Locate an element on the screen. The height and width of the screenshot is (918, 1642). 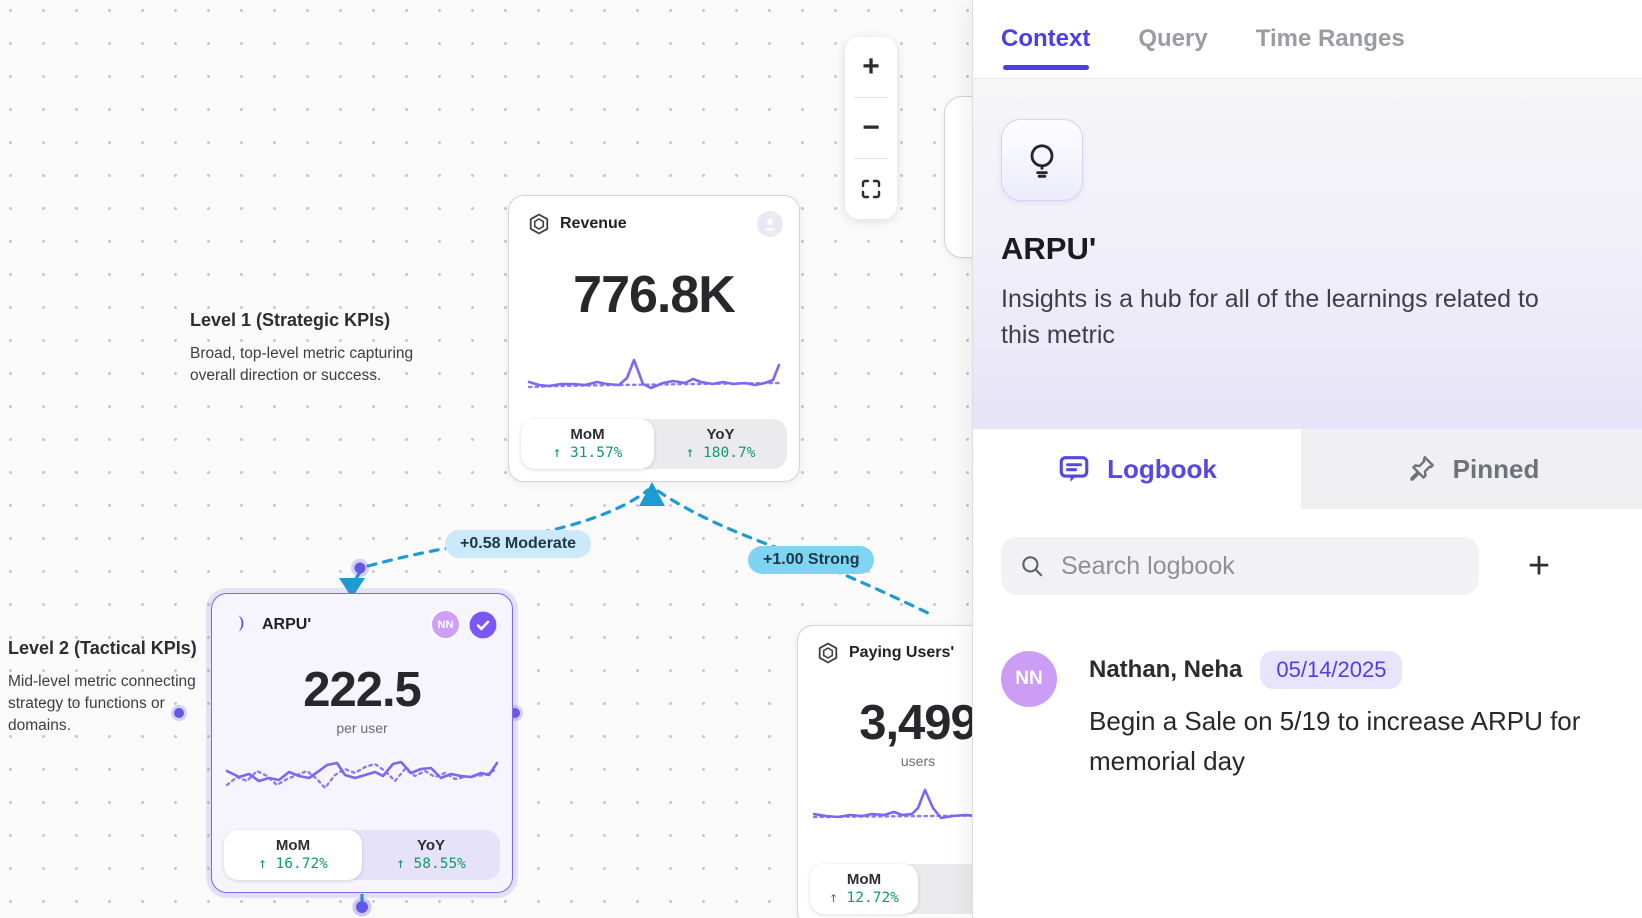
handle-arpu-bottom is located at coordinates (362, 907).